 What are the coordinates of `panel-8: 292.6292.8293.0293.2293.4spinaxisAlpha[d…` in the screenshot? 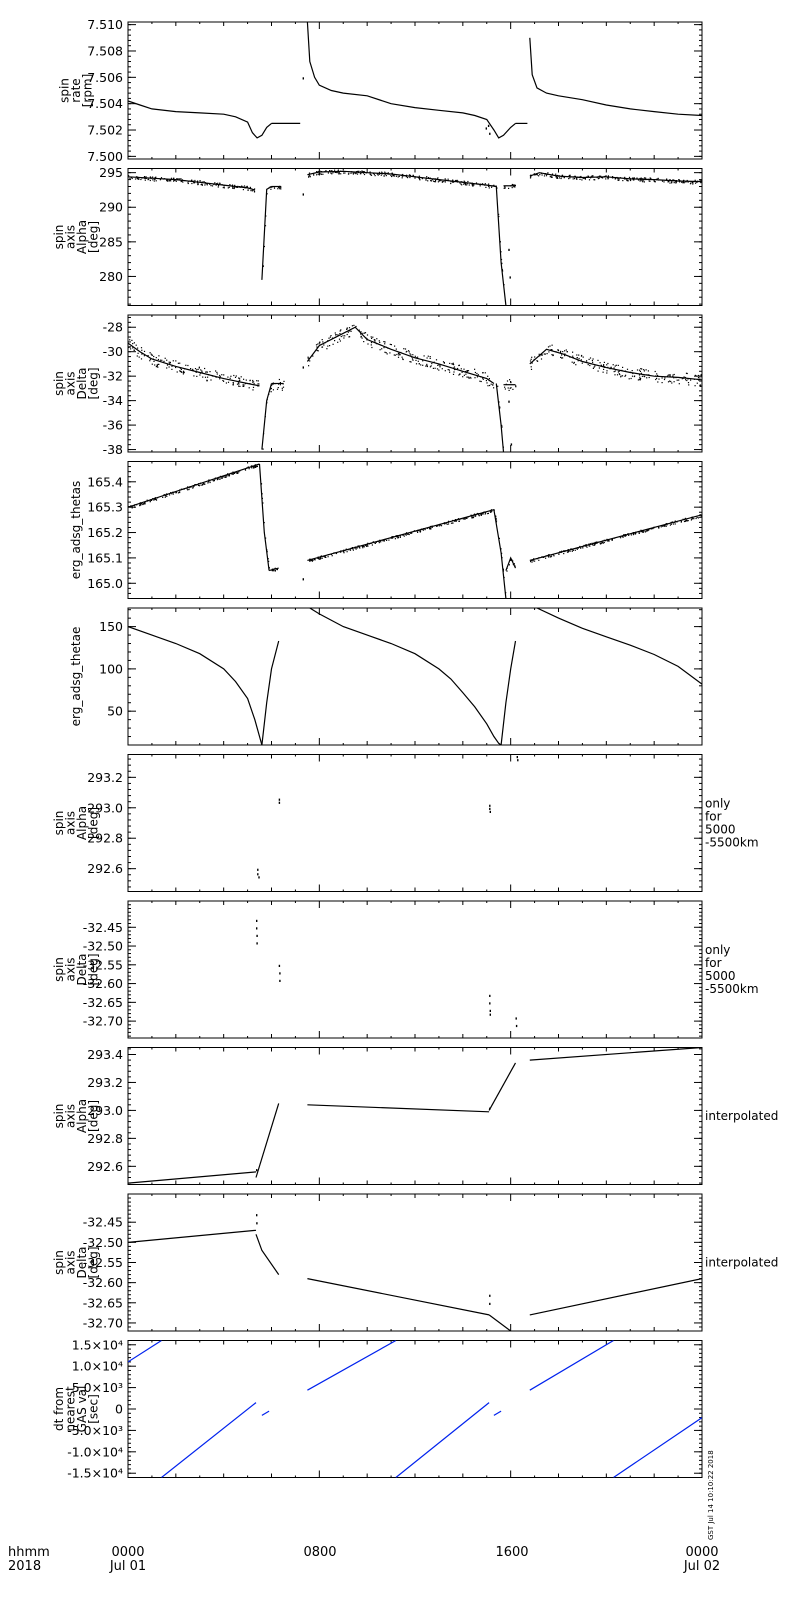 It's located at (415, 1116).